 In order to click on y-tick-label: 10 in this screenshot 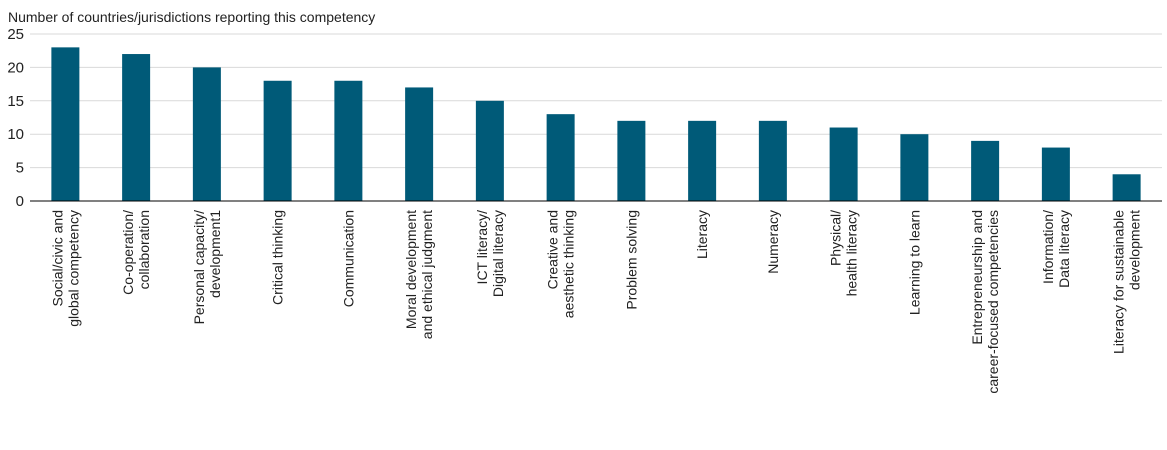, I will do `click(15, 134)`.